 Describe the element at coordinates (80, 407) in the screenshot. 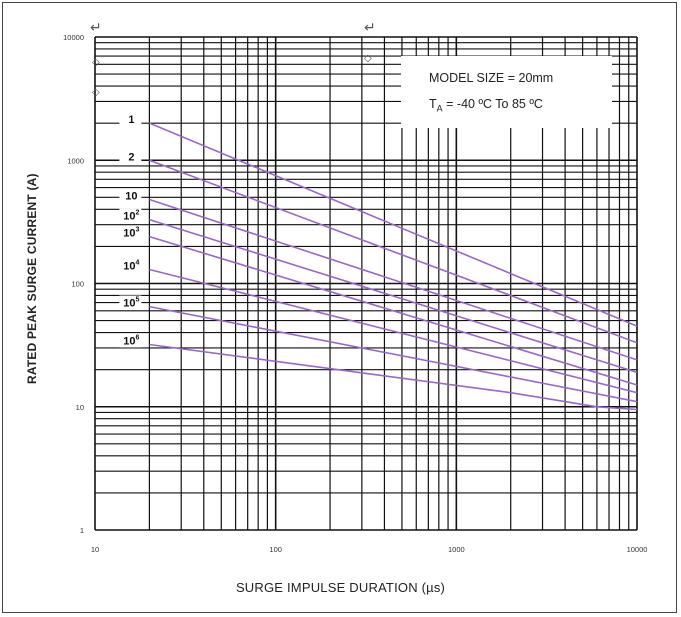

I see `y-tick-label: 10` at that location.